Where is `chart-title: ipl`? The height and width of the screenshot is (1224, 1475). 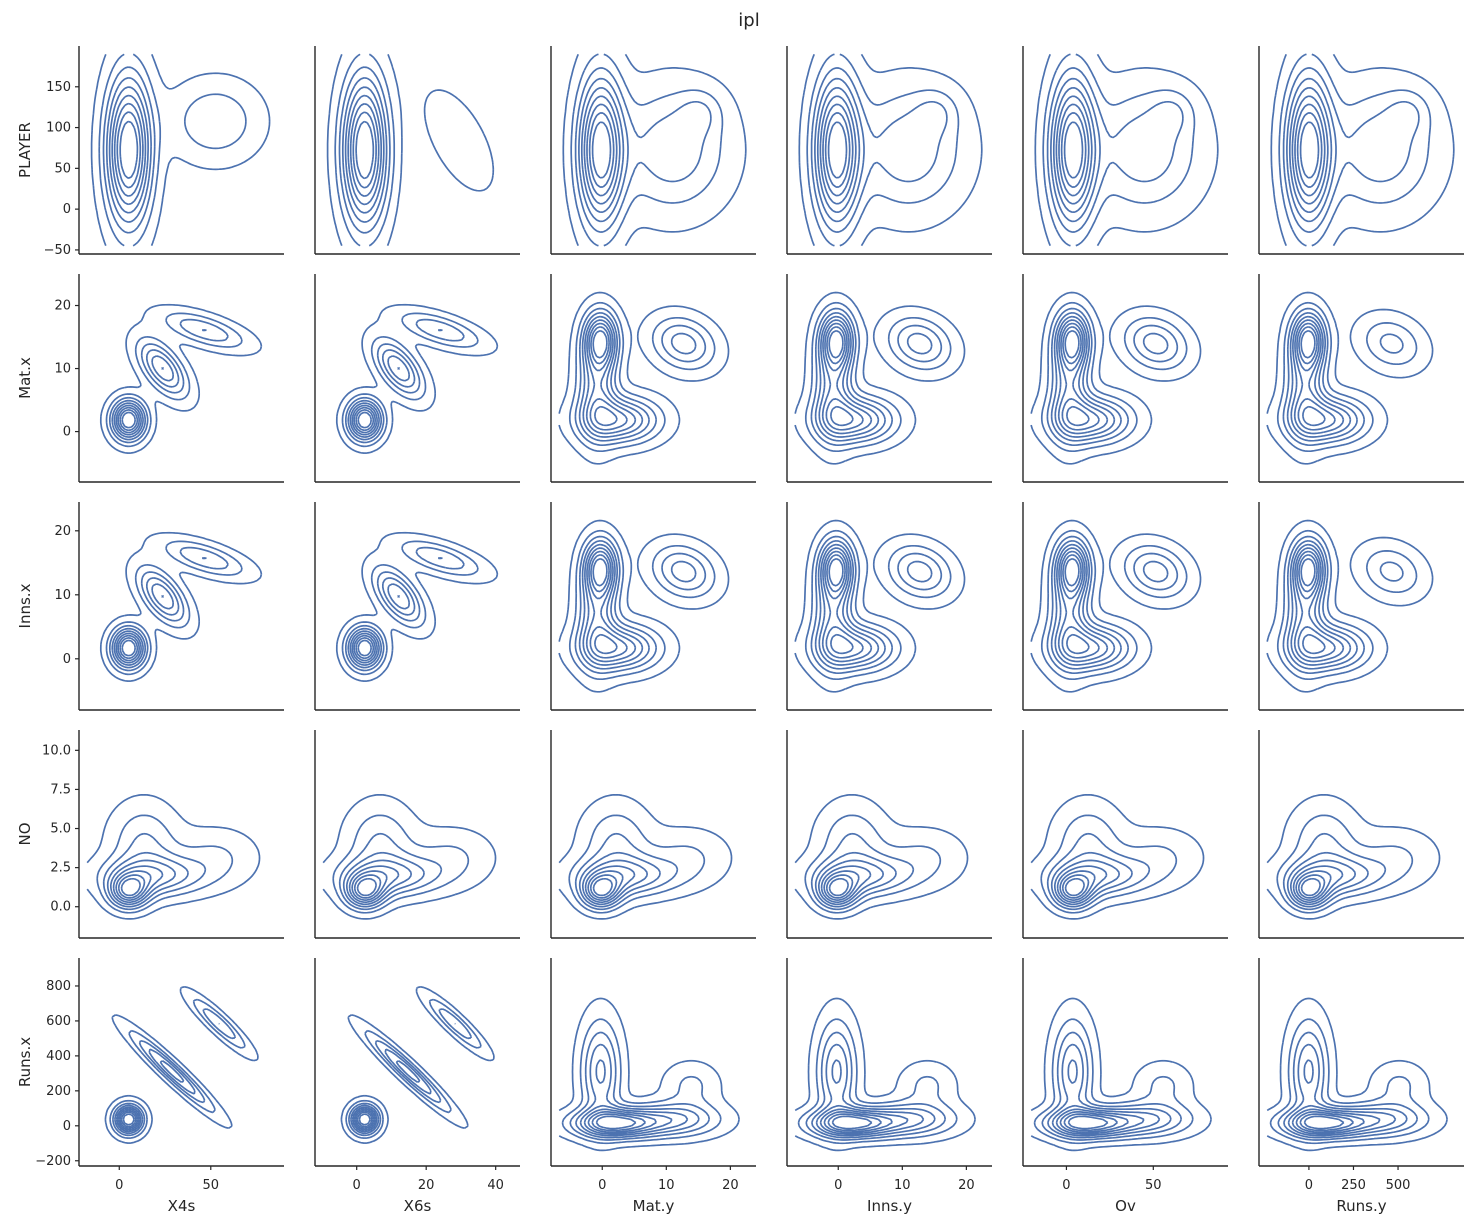
chart-title: ipl is located at coordinates (748, 20).